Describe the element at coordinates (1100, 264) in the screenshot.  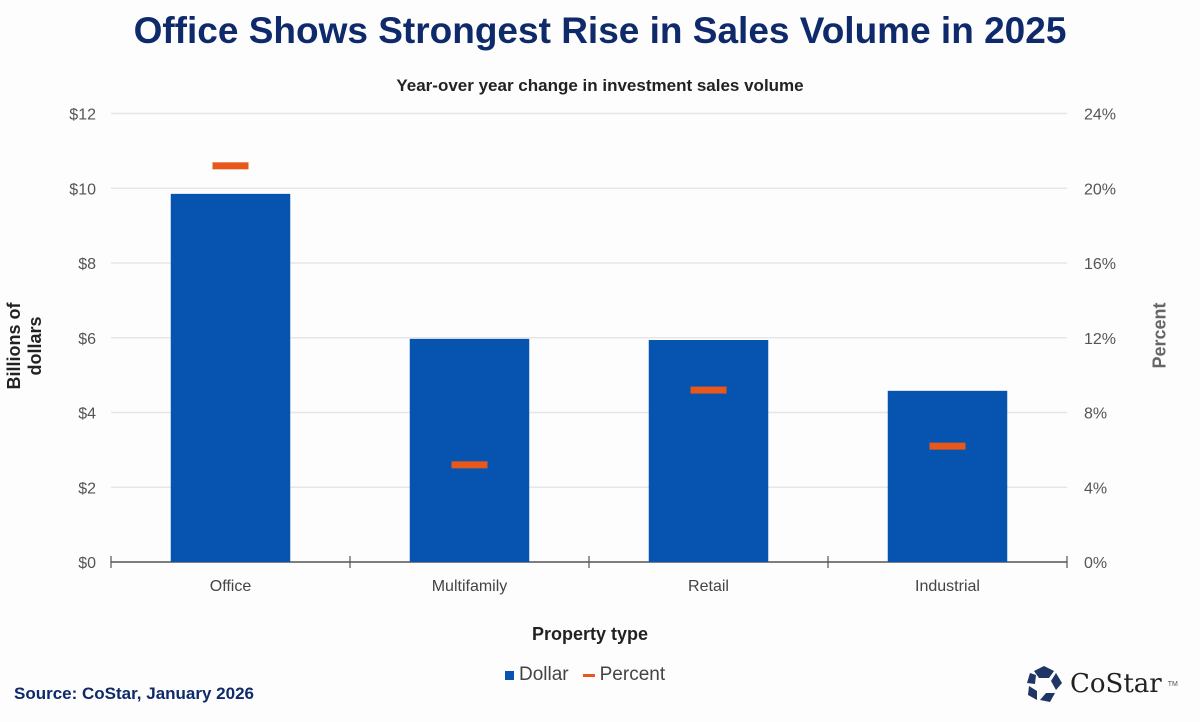
I see `y2-tick-label: 16%` at that location.